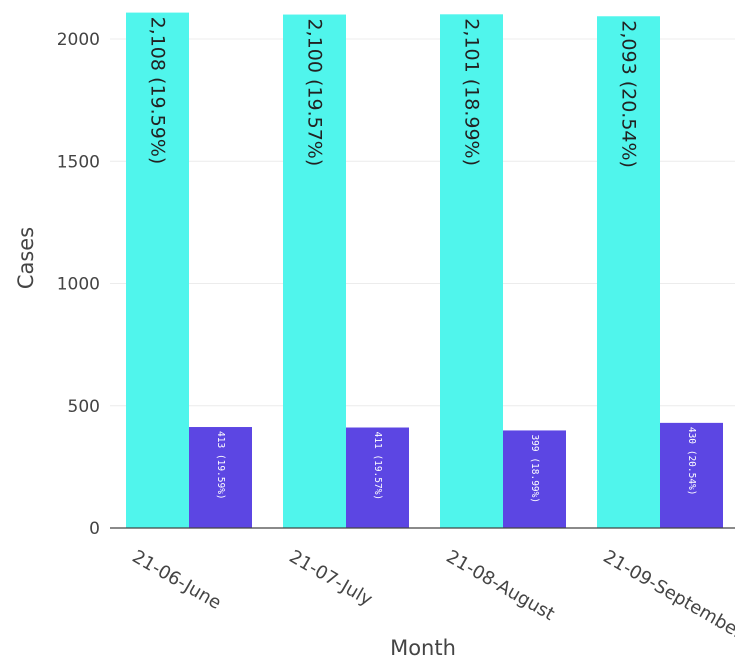  I want to click on bar-value-label: 411 (19.57%), so click(377, 466).